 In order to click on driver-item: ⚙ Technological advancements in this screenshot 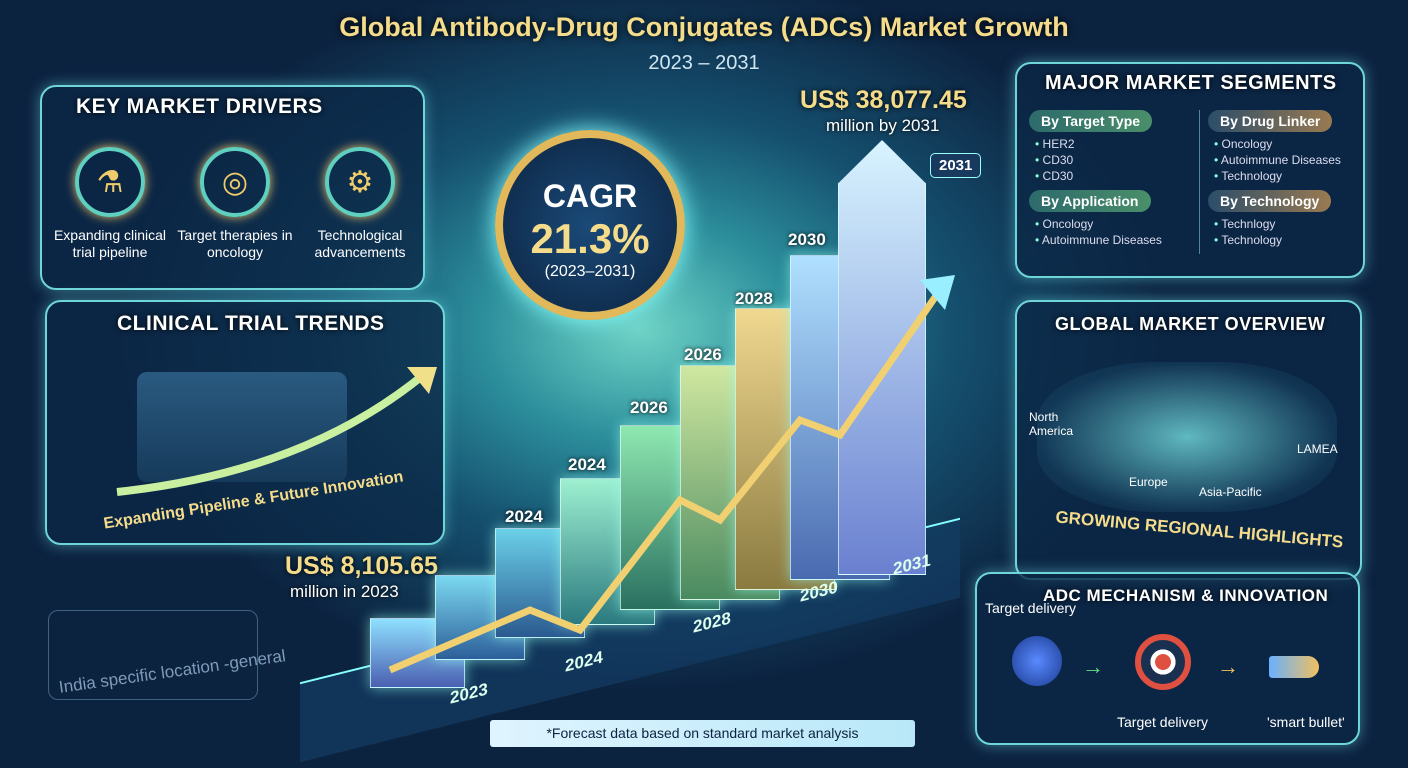, I will do `click(360, 204)`.